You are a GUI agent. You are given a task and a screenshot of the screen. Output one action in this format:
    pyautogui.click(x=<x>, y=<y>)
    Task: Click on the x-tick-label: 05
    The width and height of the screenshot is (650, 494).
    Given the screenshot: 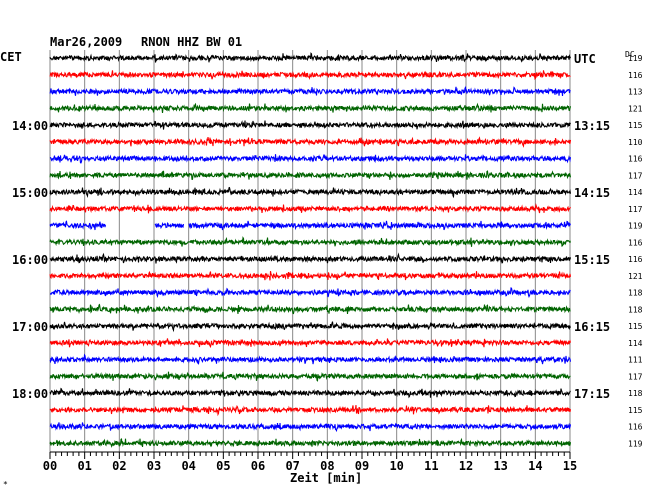 What is the action you would take?
    pyautogui.click(x=223, y=466)
    